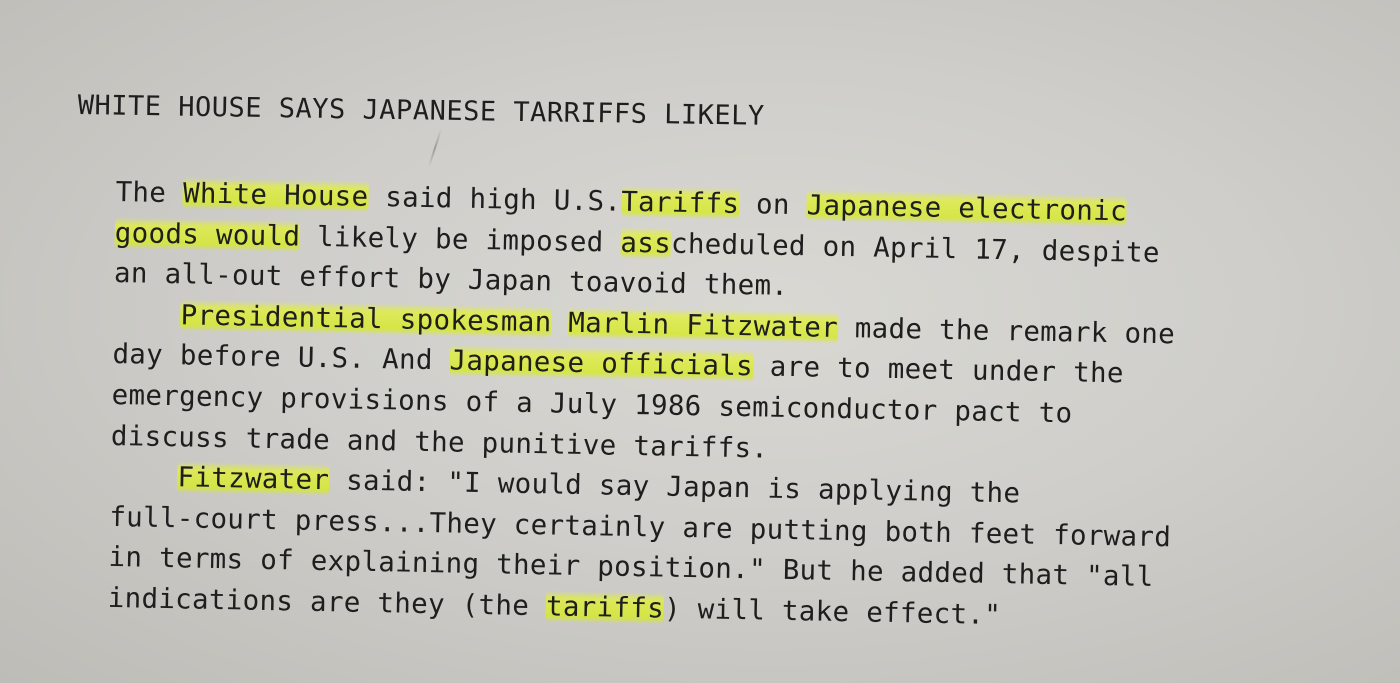 This screenshot has height=683, width=1400. Describe the element at coordinates (938, 370) in the screenshot. I see `text-segment: are to meet under the` at that location.